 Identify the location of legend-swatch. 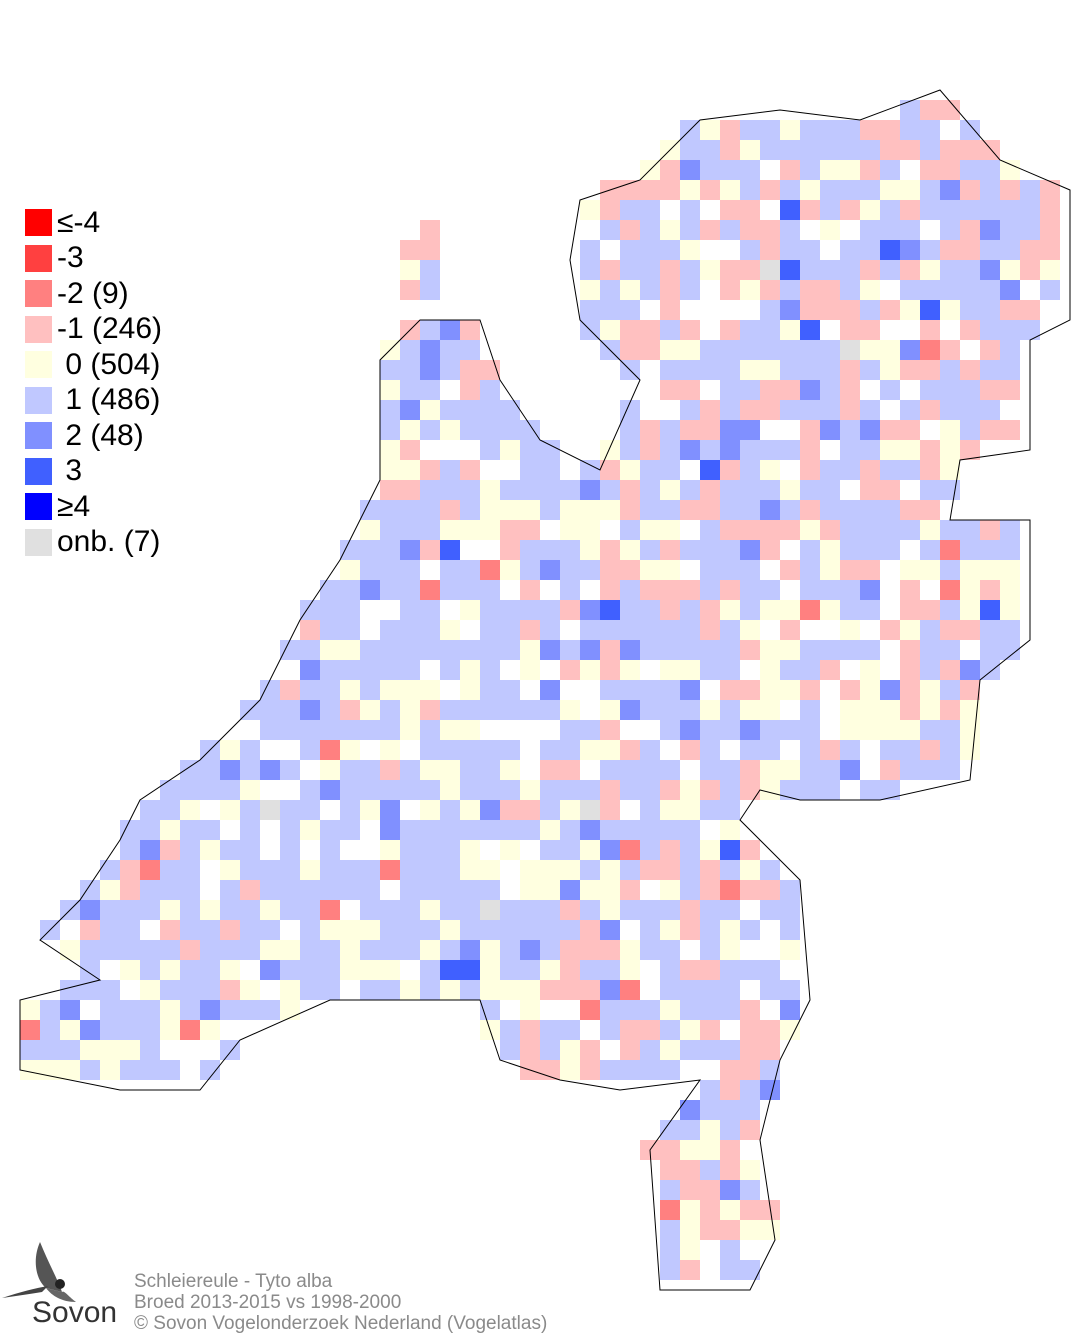
(38, 258).